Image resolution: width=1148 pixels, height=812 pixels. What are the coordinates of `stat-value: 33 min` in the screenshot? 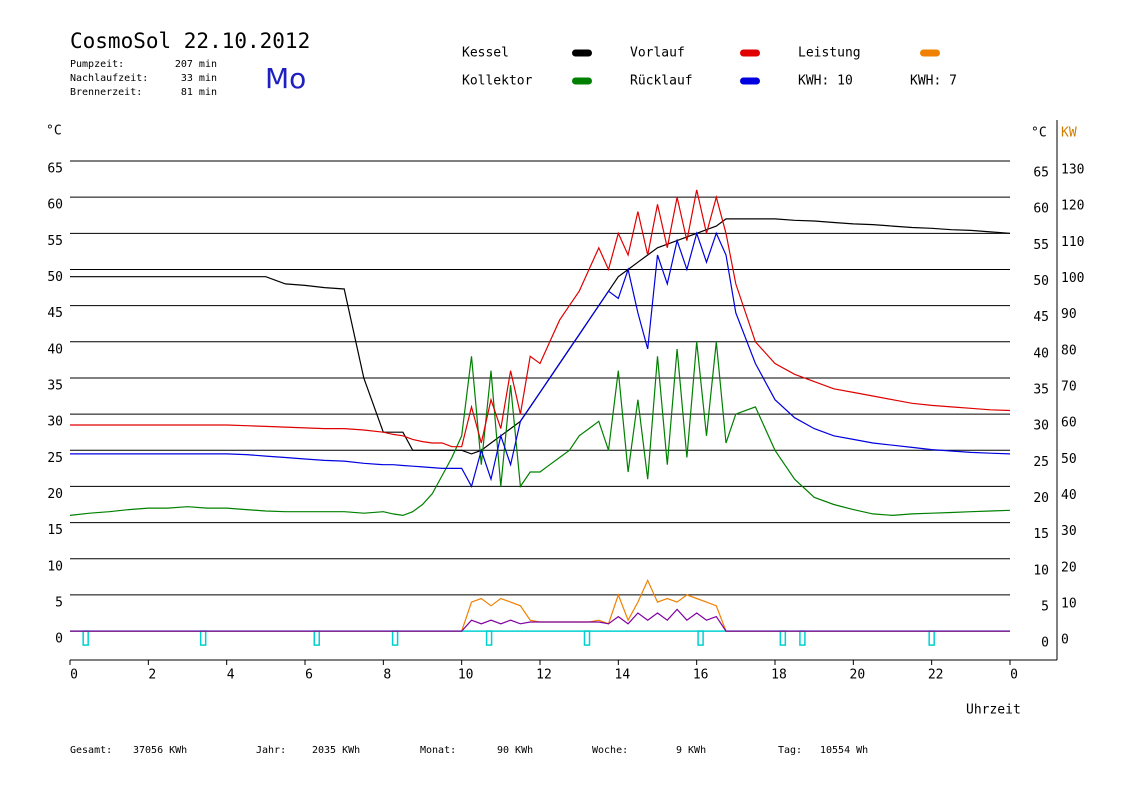 It's located at (199, 78).